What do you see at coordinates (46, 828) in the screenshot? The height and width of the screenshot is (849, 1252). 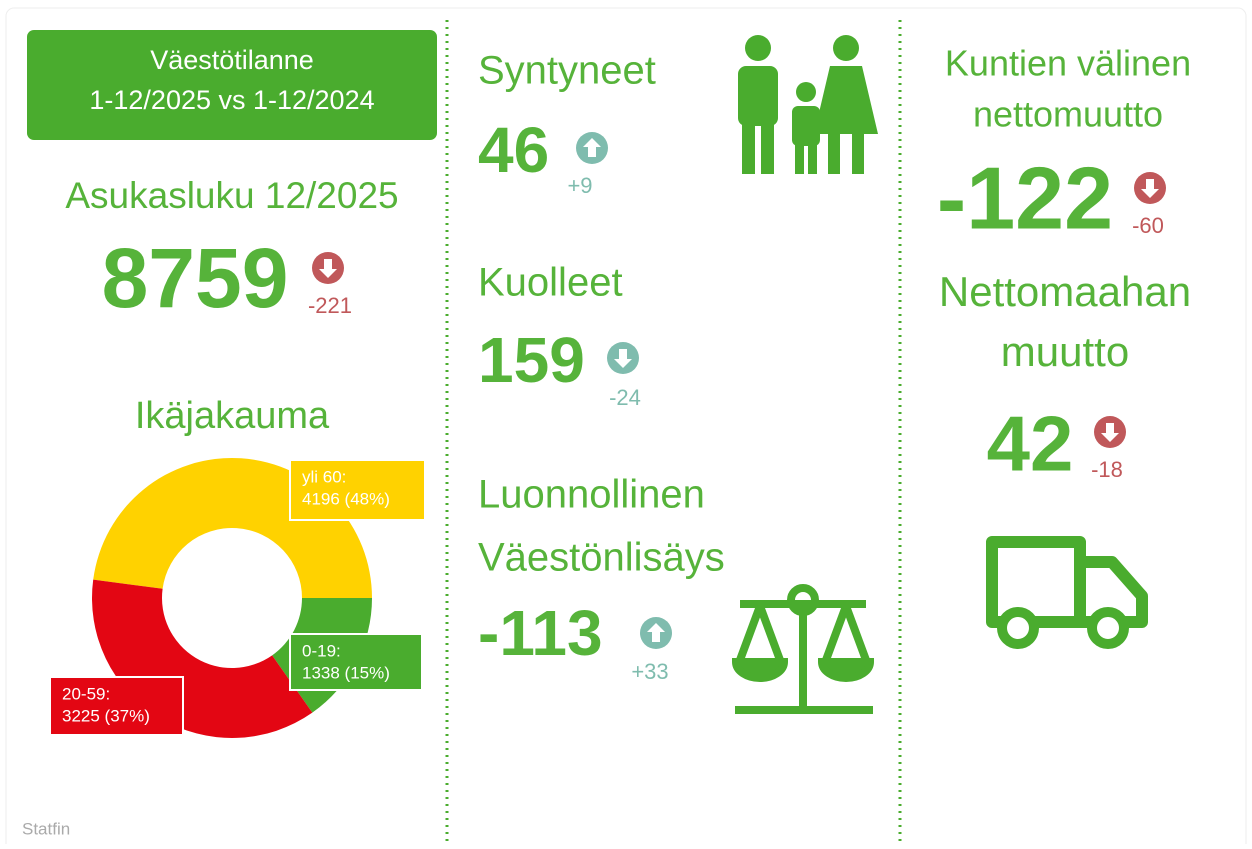 I see `source: Statfin` at bounding box center [46, 828].